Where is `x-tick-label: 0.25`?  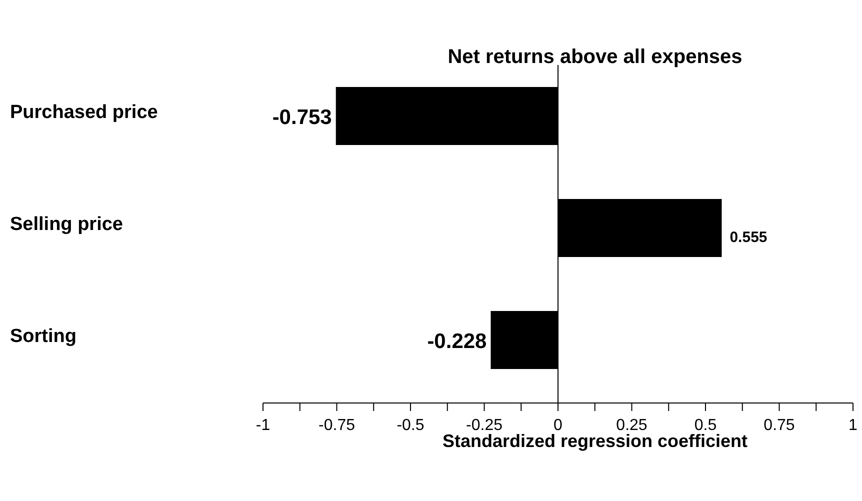 x-tick-label: 0.25 is located at coordinates (632, 425).